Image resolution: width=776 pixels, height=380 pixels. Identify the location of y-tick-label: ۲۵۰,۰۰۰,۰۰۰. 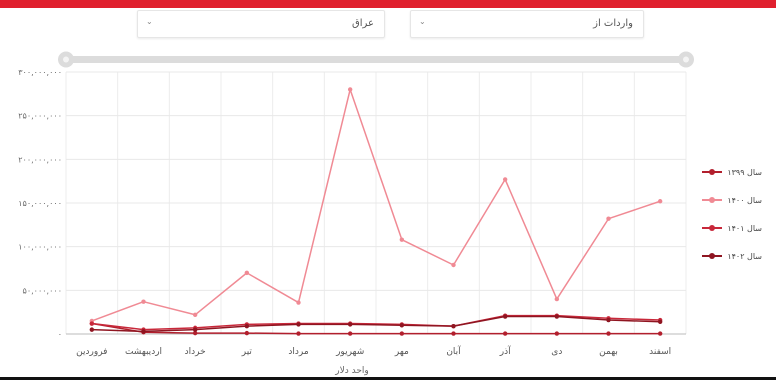
(40, 116).